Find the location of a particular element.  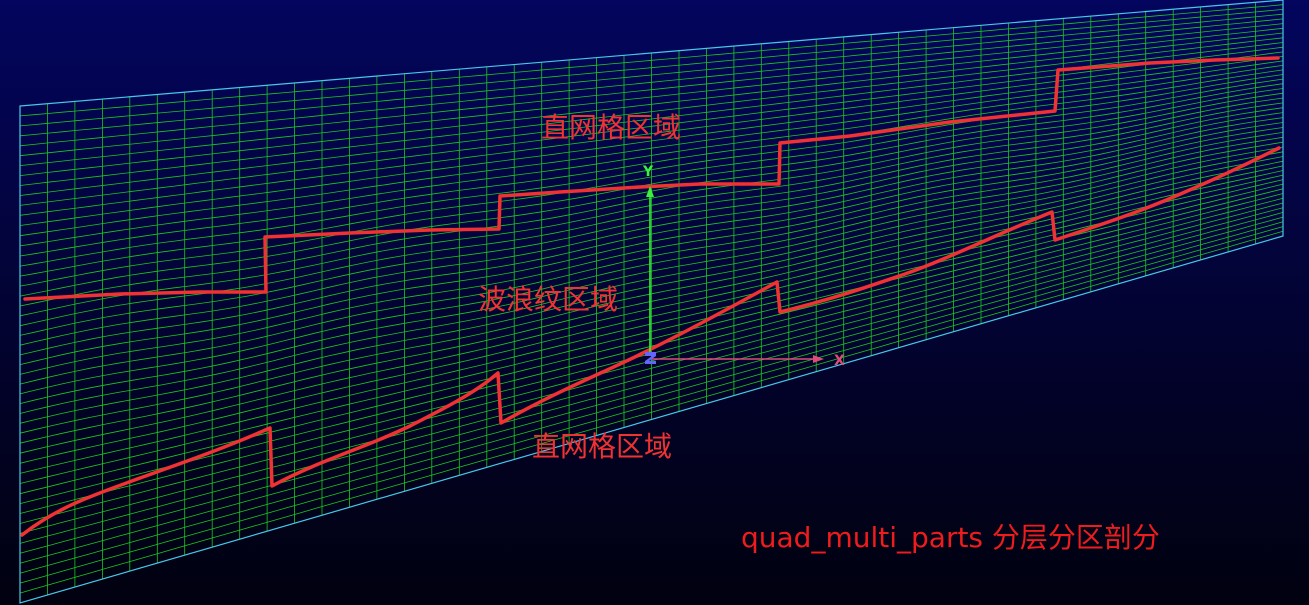

x-axis-arrowhead is located at coordinates (818, 359).